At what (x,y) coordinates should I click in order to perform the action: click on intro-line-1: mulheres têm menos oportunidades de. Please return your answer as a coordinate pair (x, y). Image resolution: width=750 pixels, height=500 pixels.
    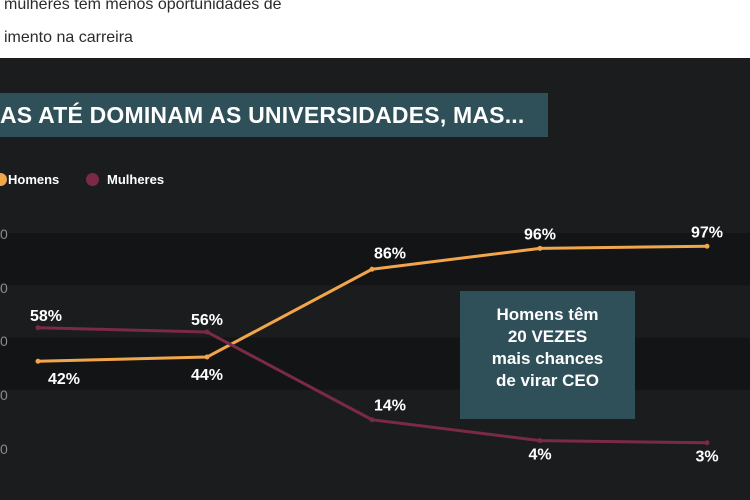
    Looking at the image, I should click on (143, 6).